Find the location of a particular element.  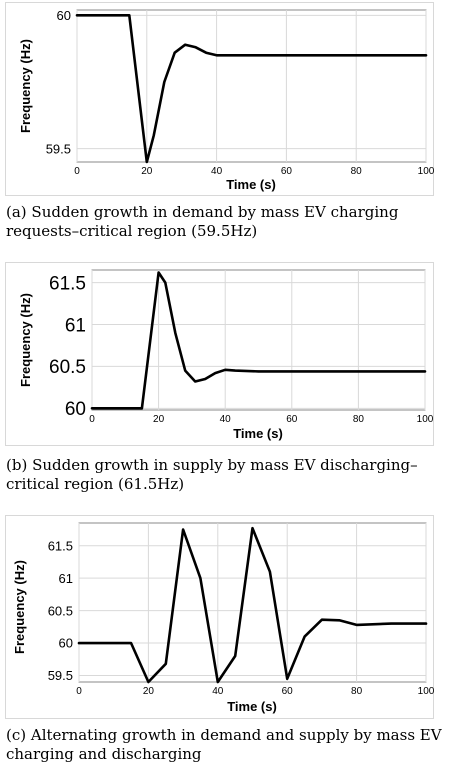

x-axis-label-a: Time (s) is located at coordinates (251, 184).